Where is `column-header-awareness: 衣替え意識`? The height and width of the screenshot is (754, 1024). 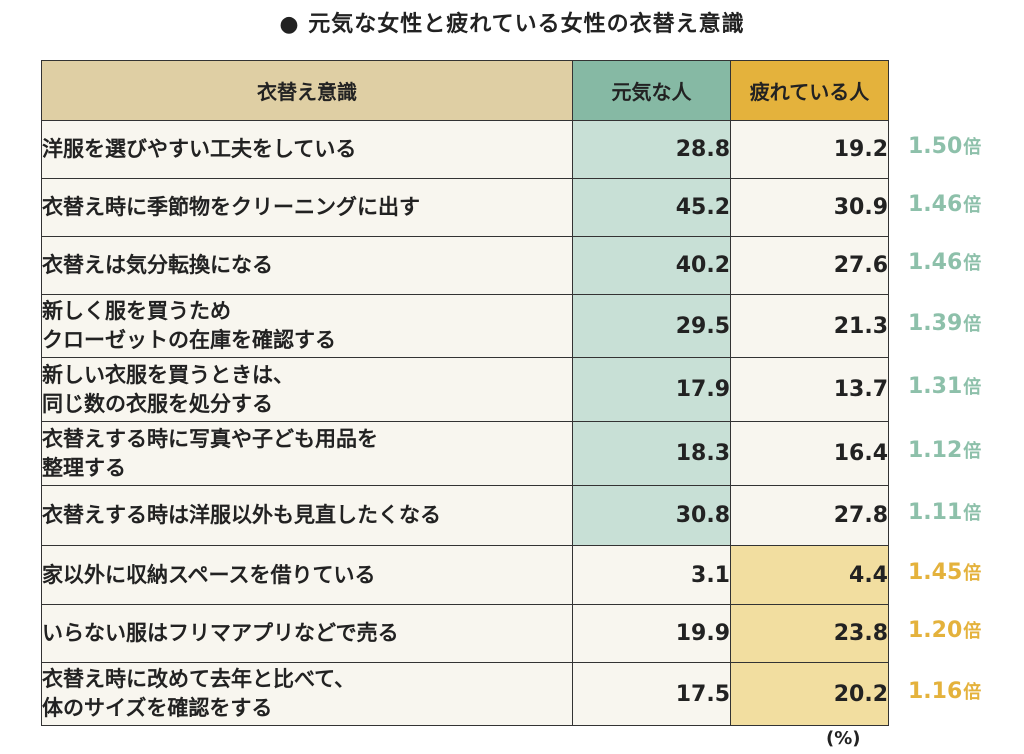 column-header-awareness: 衣替え意識 is located at coordinates (307, 90).